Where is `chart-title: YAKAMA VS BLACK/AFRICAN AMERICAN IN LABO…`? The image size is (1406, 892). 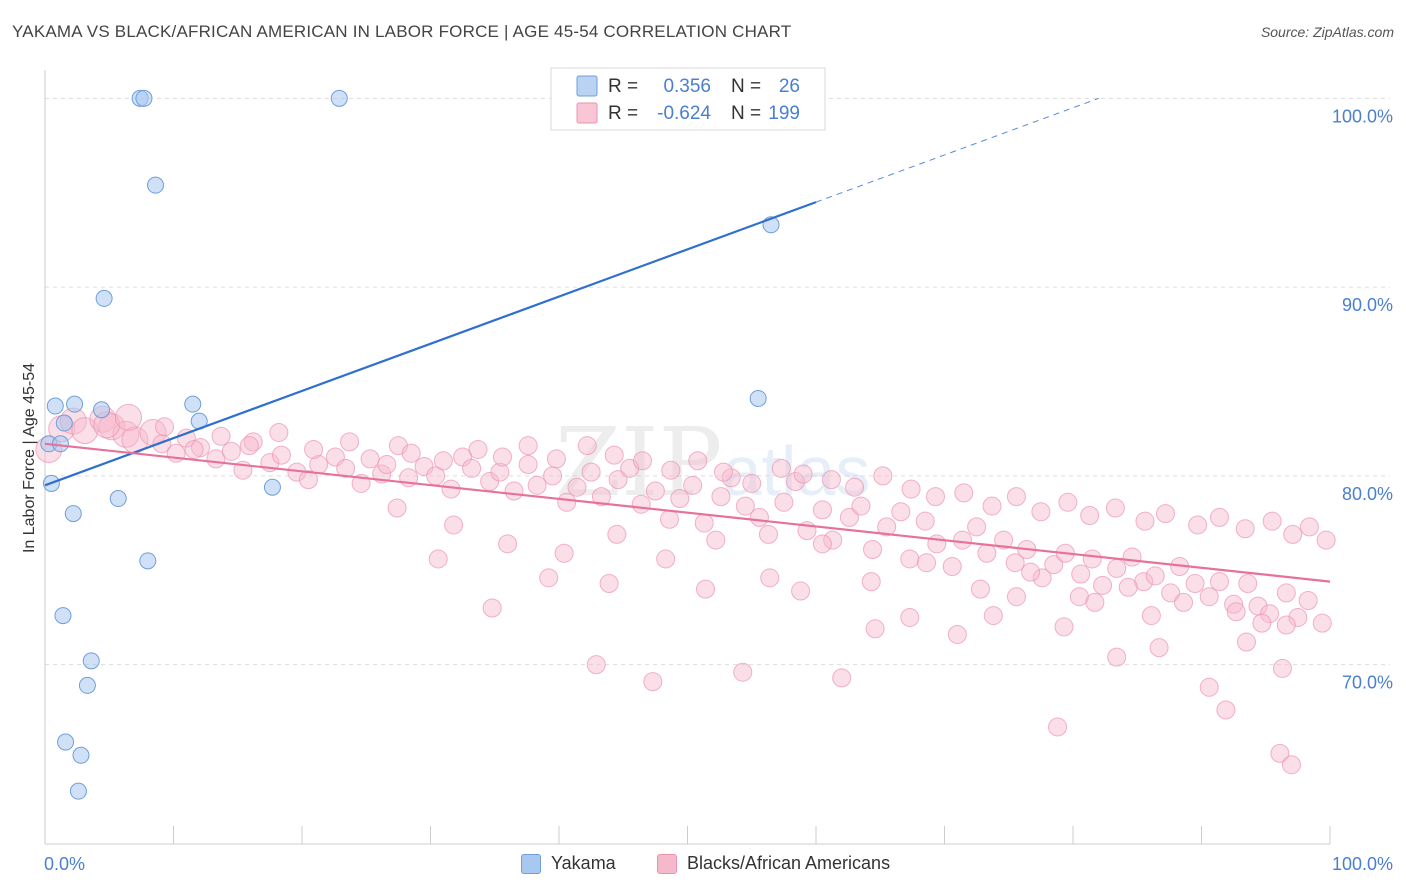 chart-title: YAKAMA VS BLACK/AFRICAN AMERICAN IN LABO… is located at coordinates (402, 31).